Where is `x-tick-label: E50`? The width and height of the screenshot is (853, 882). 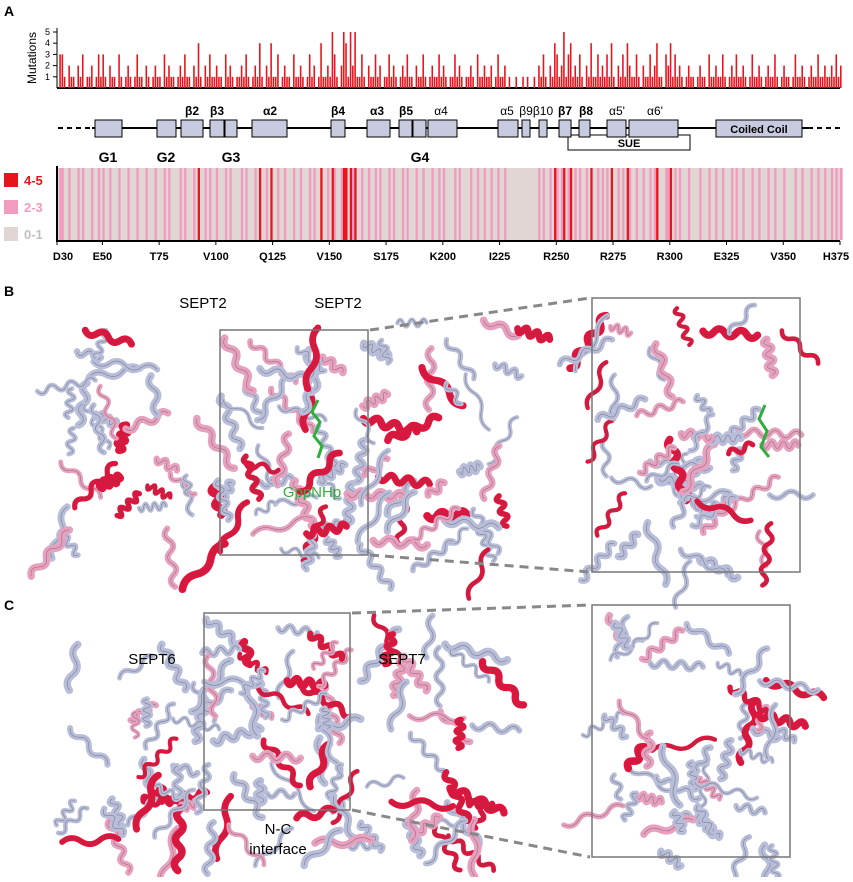 x-tick-label: E50 is located at coordinates (103, 257).